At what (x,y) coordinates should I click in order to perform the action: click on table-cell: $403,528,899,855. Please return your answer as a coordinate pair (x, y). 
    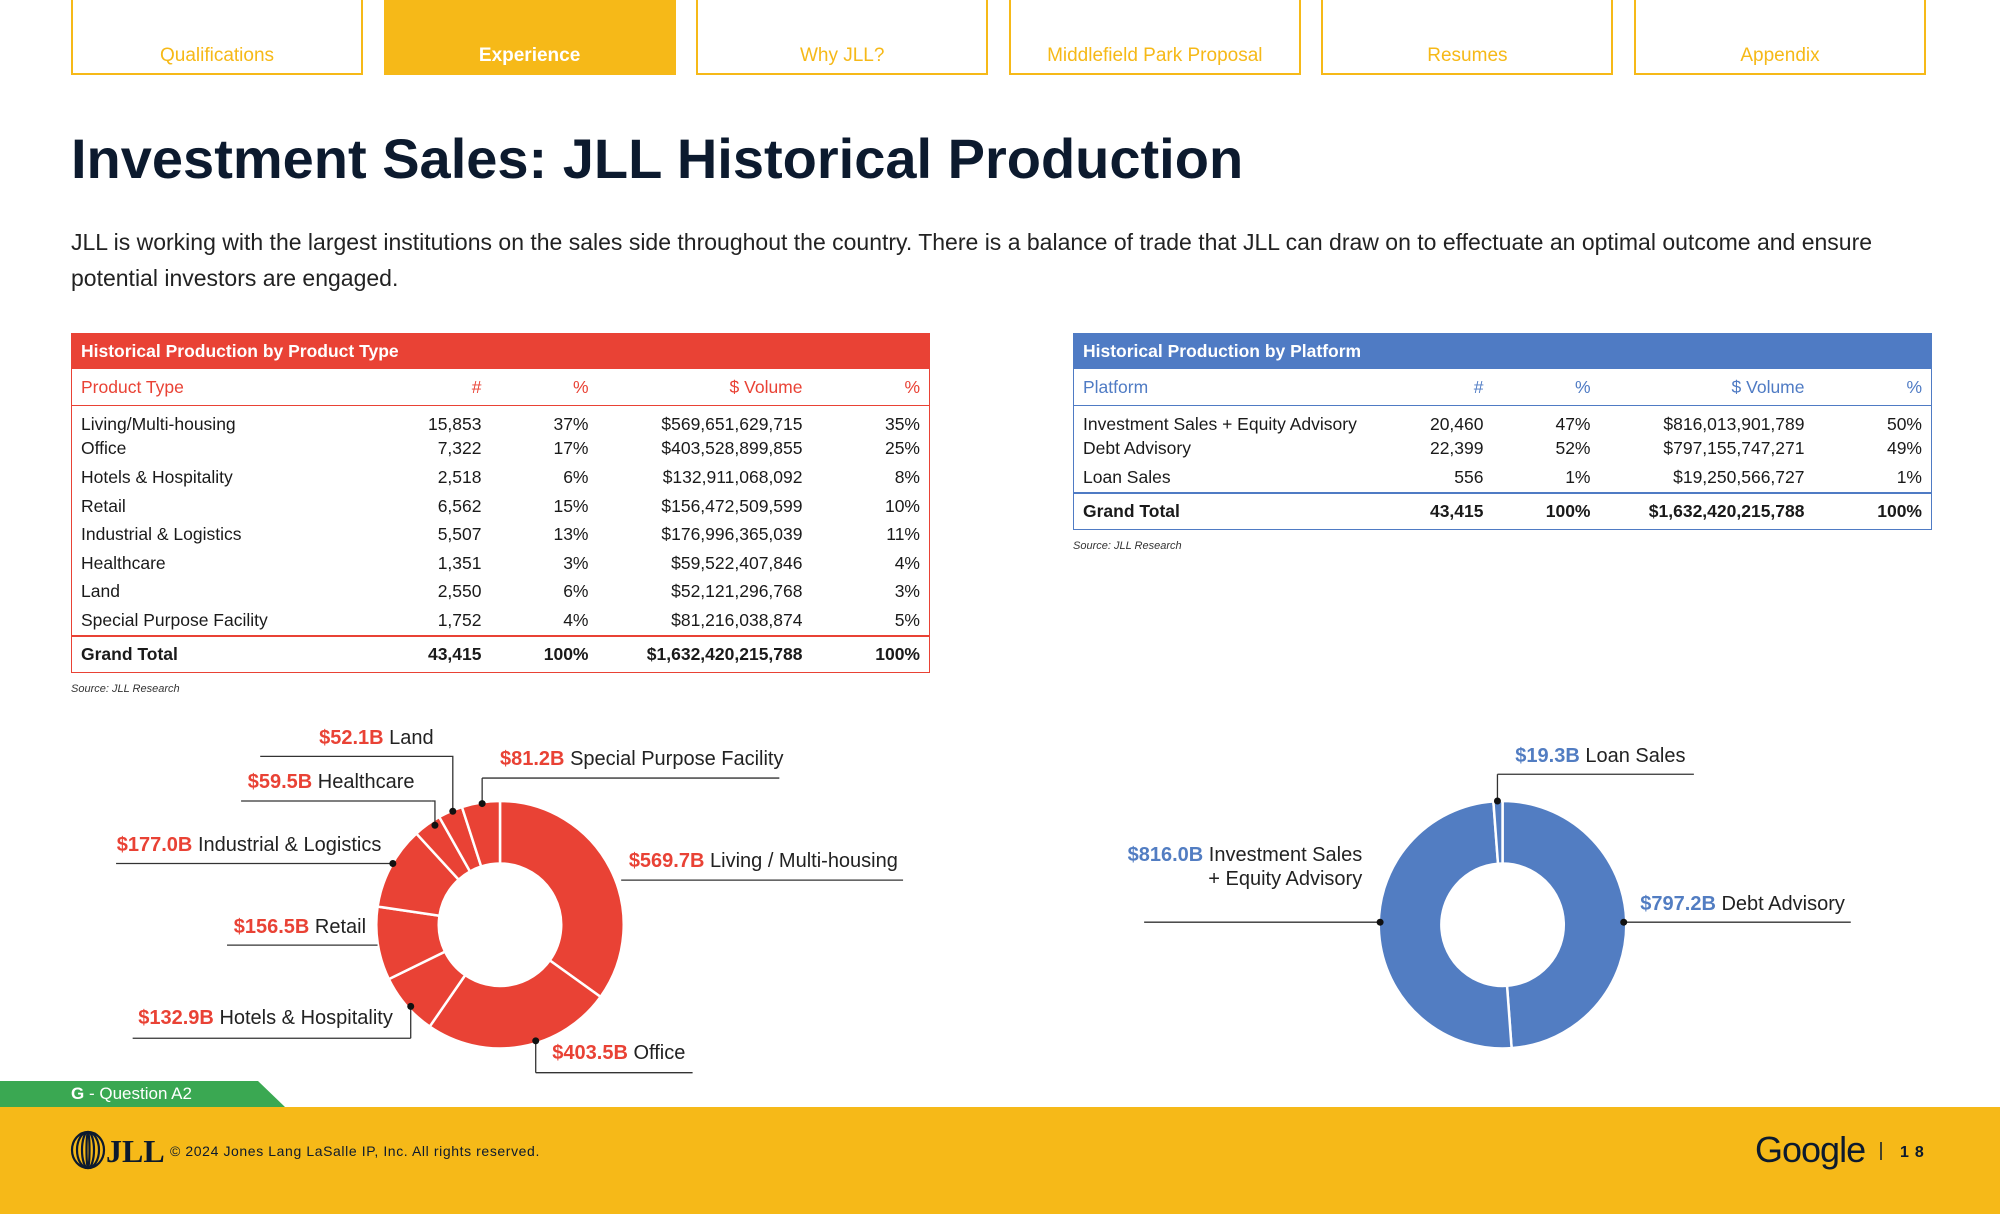
    Looking at the image, I should click on (732, 448).